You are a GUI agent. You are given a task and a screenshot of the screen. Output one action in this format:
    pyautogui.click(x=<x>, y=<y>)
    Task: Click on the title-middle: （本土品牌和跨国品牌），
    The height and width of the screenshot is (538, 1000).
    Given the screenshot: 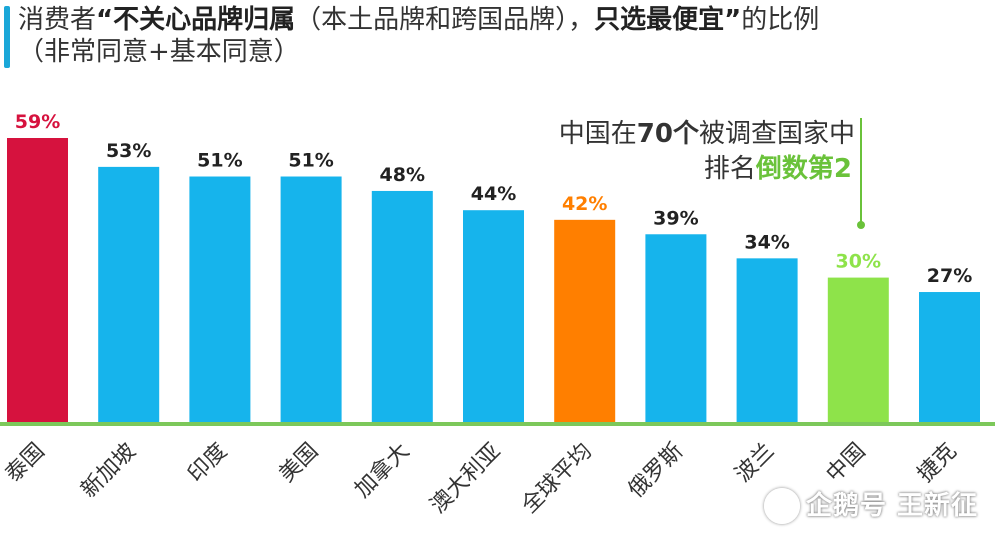 What is the action you would take?
    pyautogui.click(x=445, y=20)
    